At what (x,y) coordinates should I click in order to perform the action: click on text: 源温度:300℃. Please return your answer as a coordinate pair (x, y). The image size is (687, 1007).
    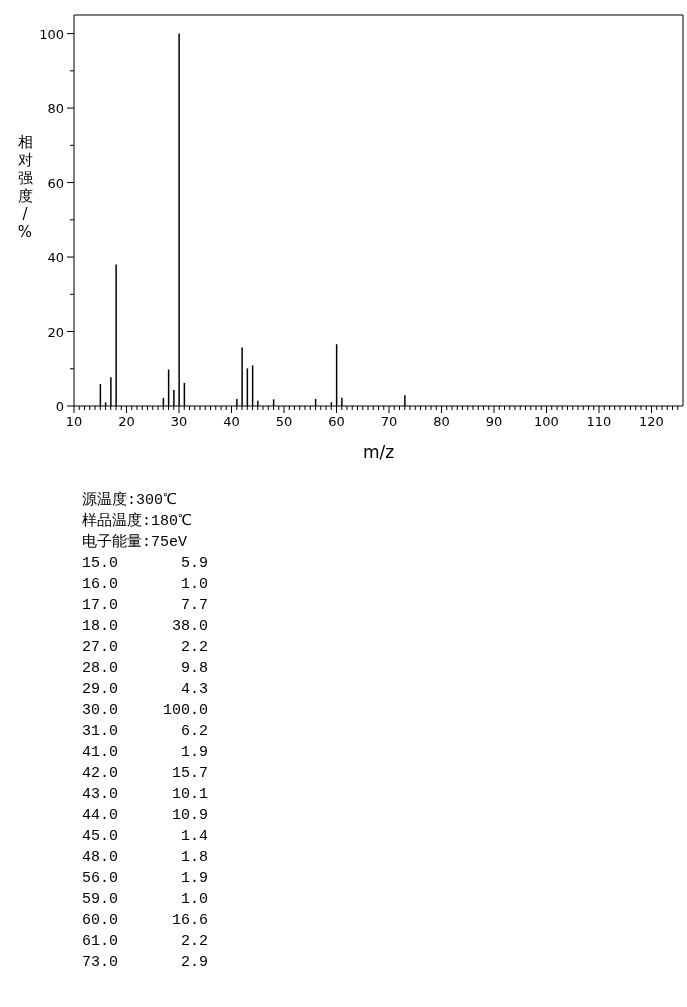
    Looking at the image, I should click on (130, 500).